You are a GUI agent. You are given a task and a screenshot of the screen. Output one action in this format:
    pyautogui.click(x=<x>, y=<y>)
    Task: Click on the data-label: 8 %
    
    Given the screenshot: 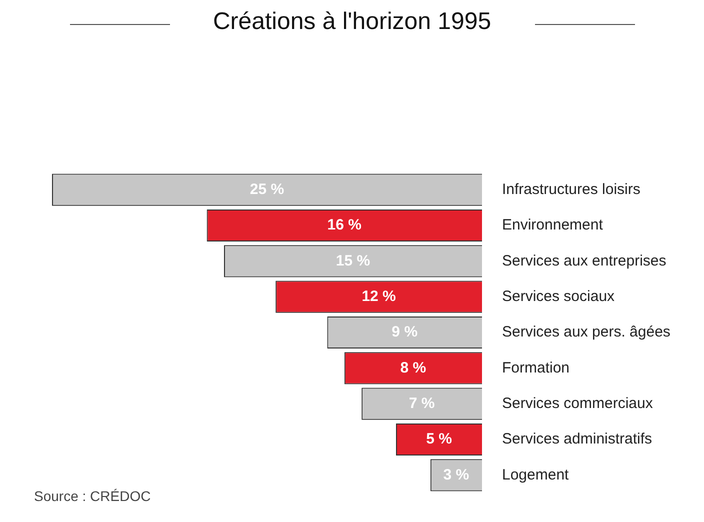 What is the action you would take?
    pyautogui.click(x=413, y=367)
    